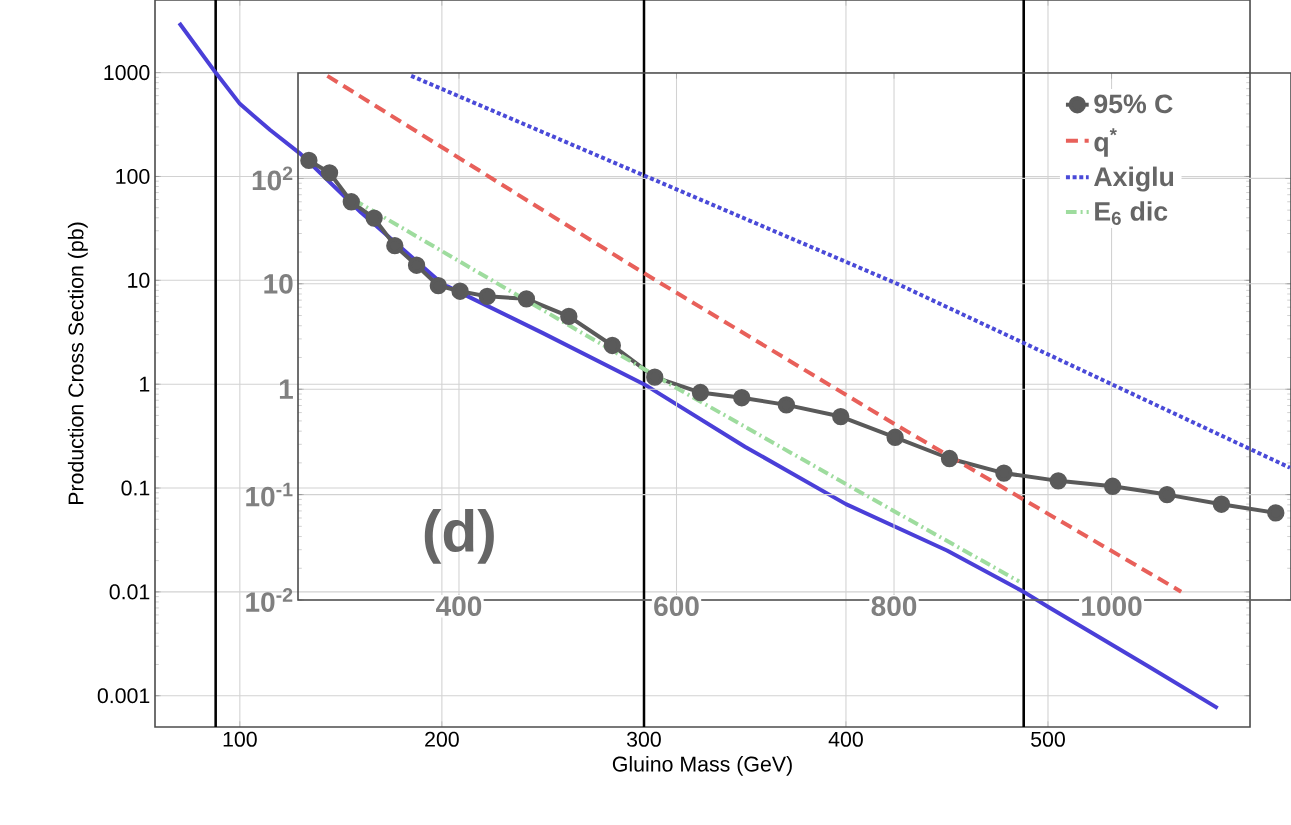  I want to click on y-tick-label: 10$^{-1}$, so click(269, 494).